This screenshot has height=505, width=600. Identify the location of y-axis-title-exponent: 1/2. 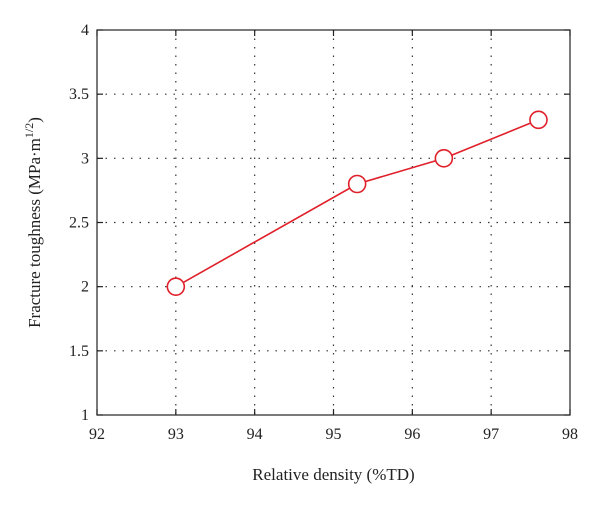
(29, 130).